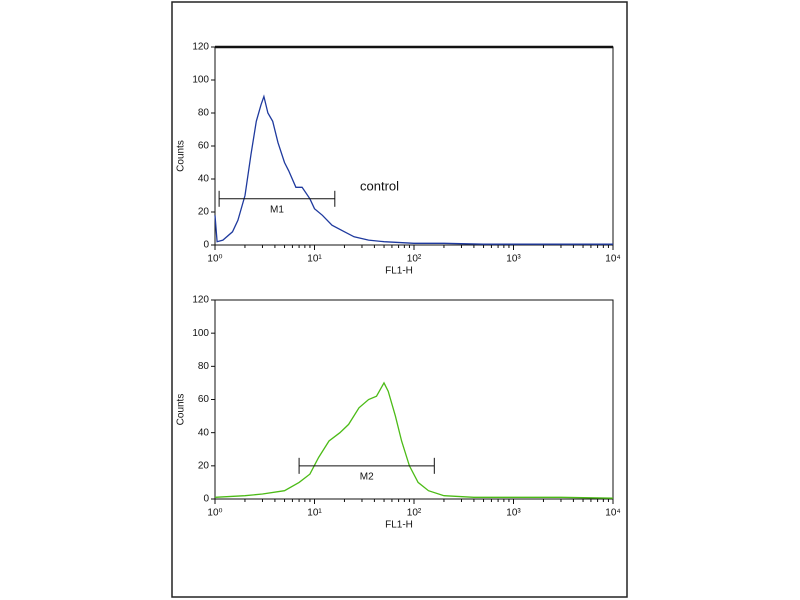 Image resolution: width=800 pixels, height=600 pixels. Describe the element at coordinates (277, 209) in the screenshot. I see `gate-label: M1` at that location.